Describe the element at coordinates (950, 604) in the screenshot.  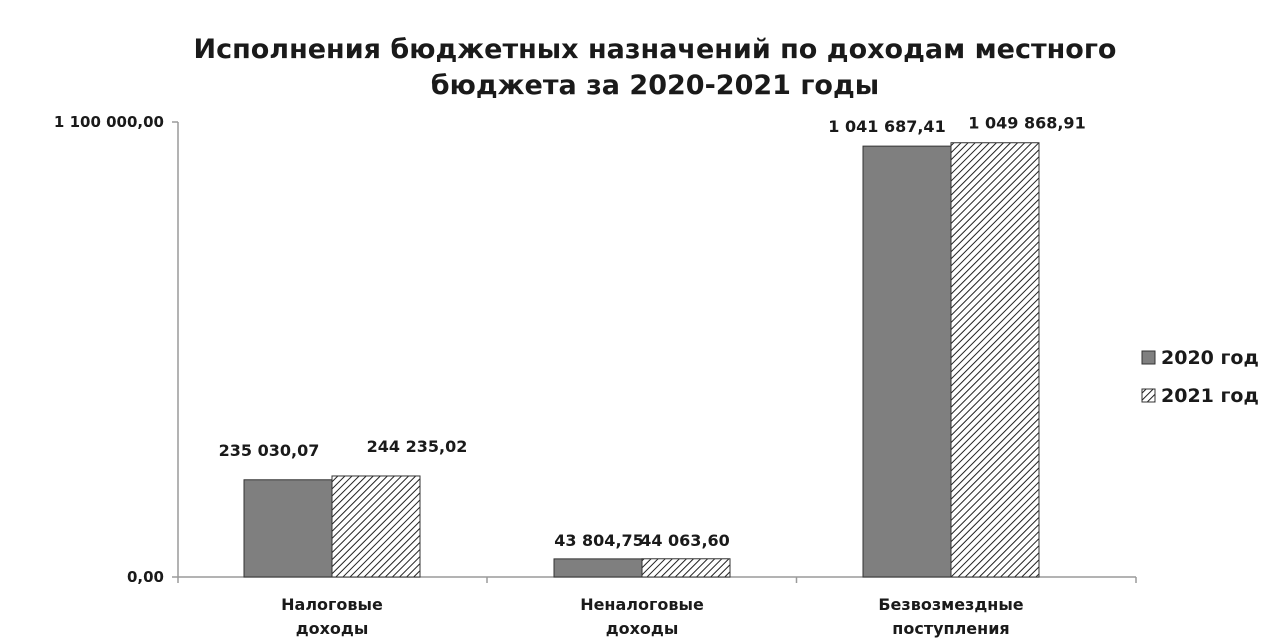
I see `category-label-3-line-1: Безвозмездные` at that location.